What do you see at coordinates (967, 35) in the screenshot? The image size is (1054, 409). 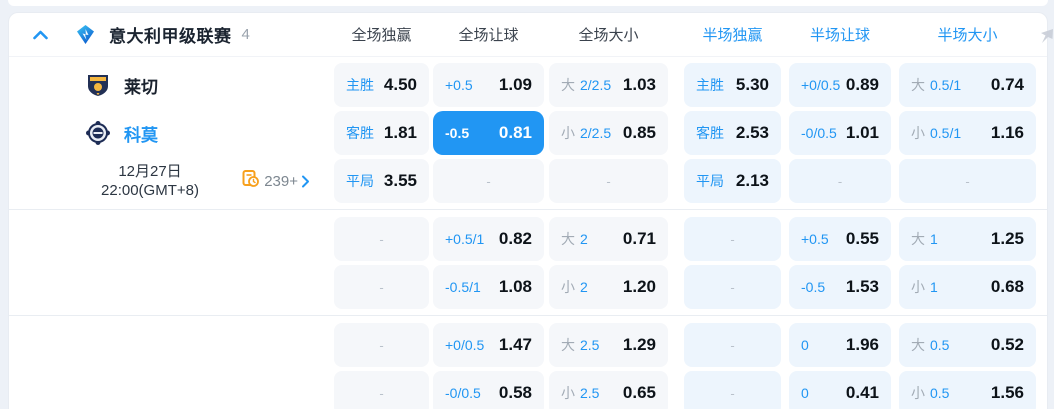 I see `column-header-halftime-overunder: 半场大小` at bounding box center [967, 35].